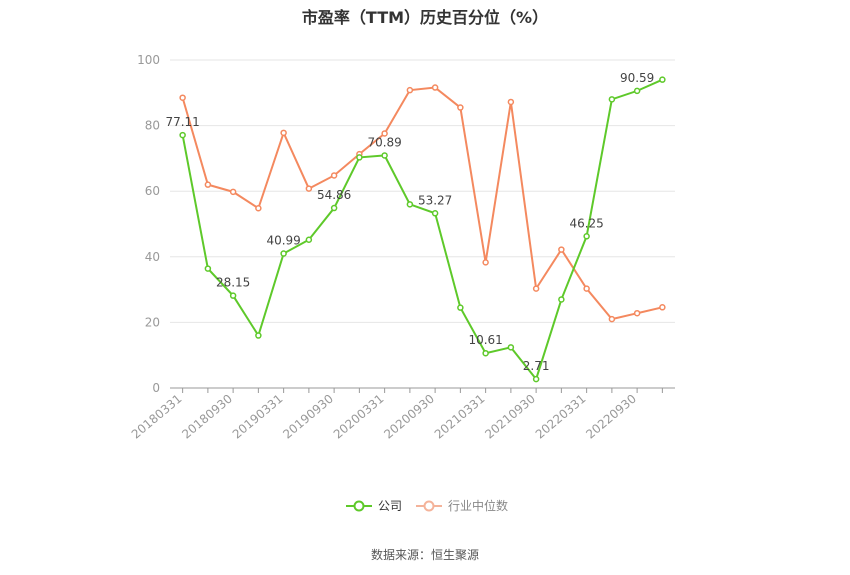  Describe the element at coordinates (258, 417) in the screenshot. I see `x-tick-label: 20190331` at that location.